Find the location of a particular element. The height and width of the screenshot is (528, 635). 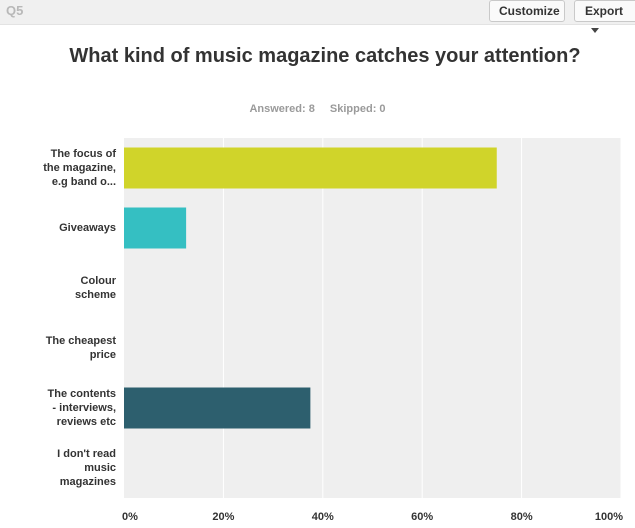

customize-button: Customize is located at coordinates (527, 11).